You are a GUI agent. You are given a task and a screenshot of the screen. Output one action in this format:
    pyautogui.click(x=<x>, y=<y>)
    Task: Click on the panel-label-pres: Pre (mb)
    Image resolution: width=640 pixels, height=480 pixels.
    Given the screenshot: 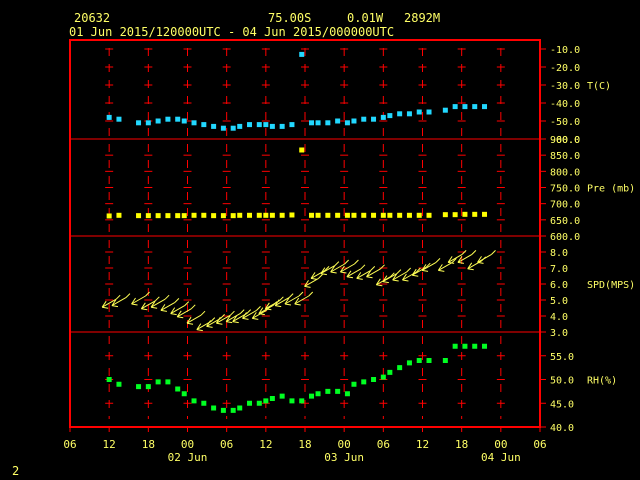 What is the action you would take?
    pyautogui.click(x=611, y=189)
    